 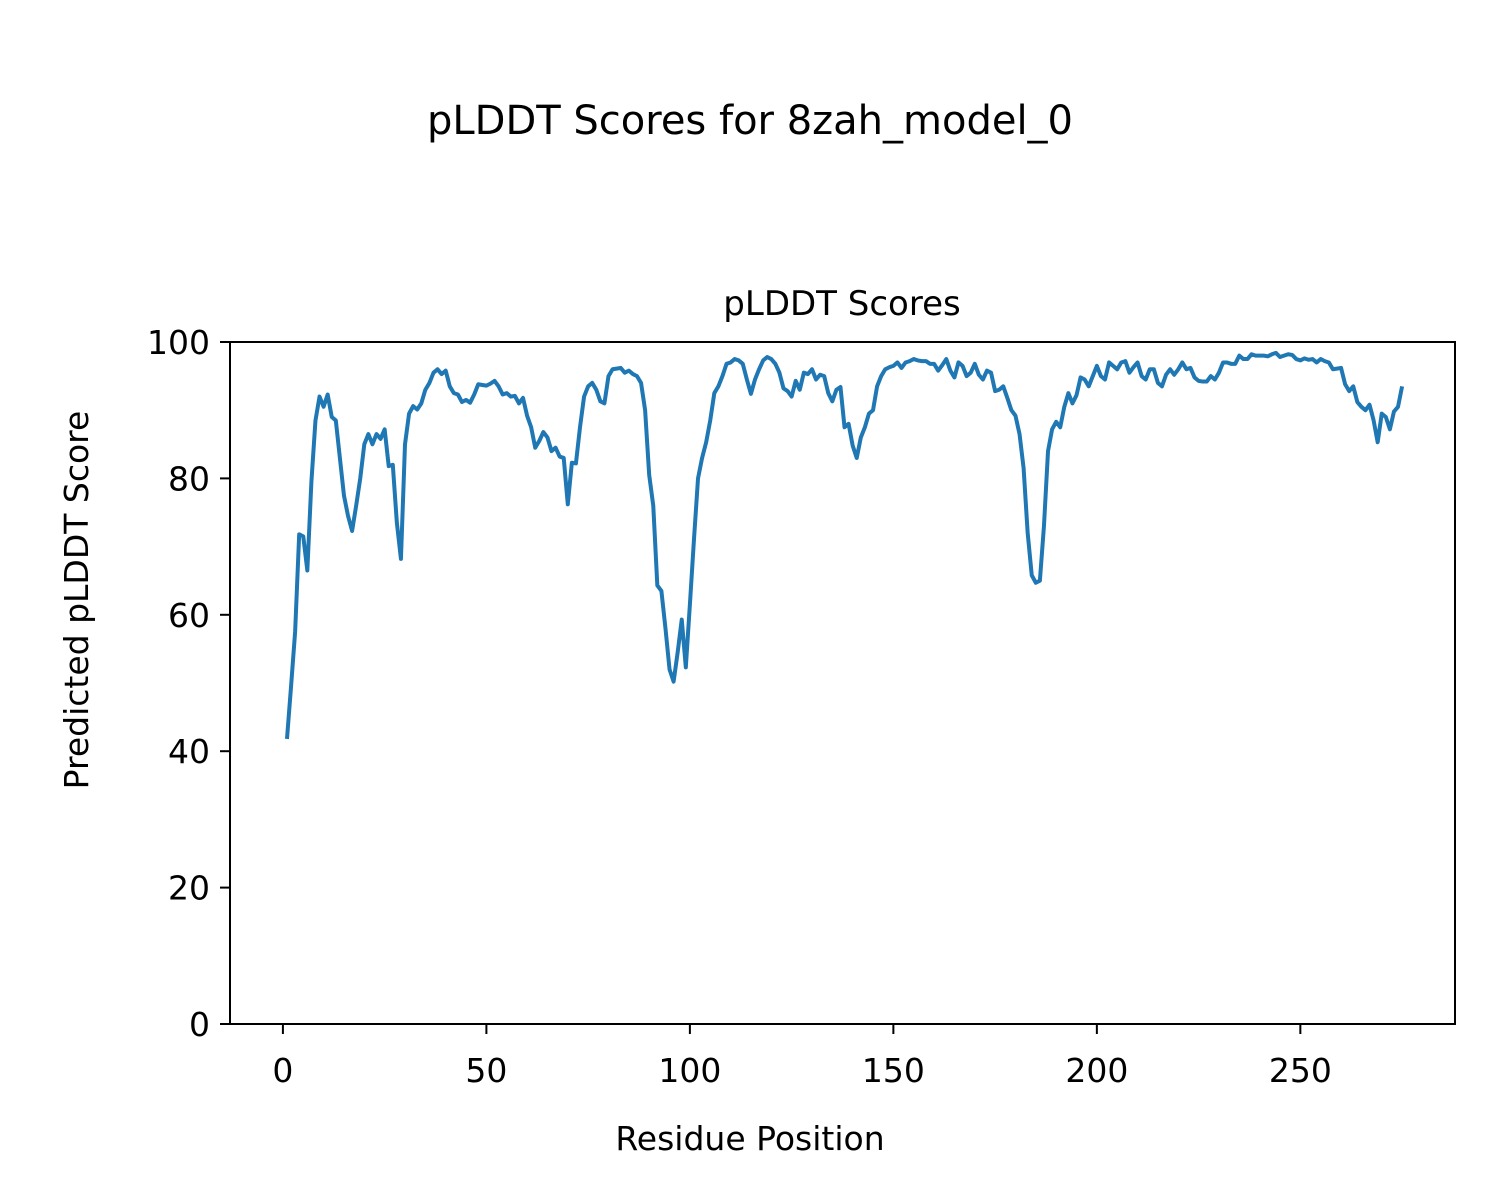 What do you see at coordinates (189, 478) in the screenshot?
I see `y-tick-label: 80` at bounding box center [189, 478].